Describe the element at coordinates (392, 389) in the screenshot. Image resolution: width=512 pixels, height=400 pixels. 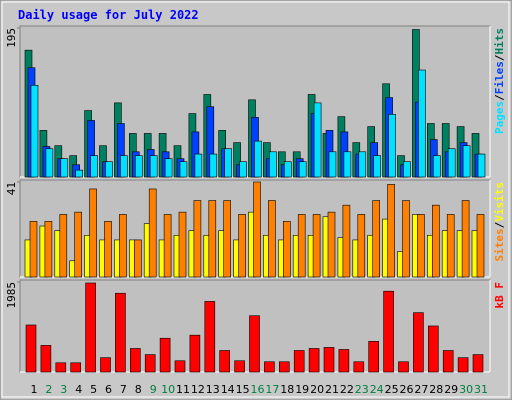
I see `x-tick-label: 25` at that location.